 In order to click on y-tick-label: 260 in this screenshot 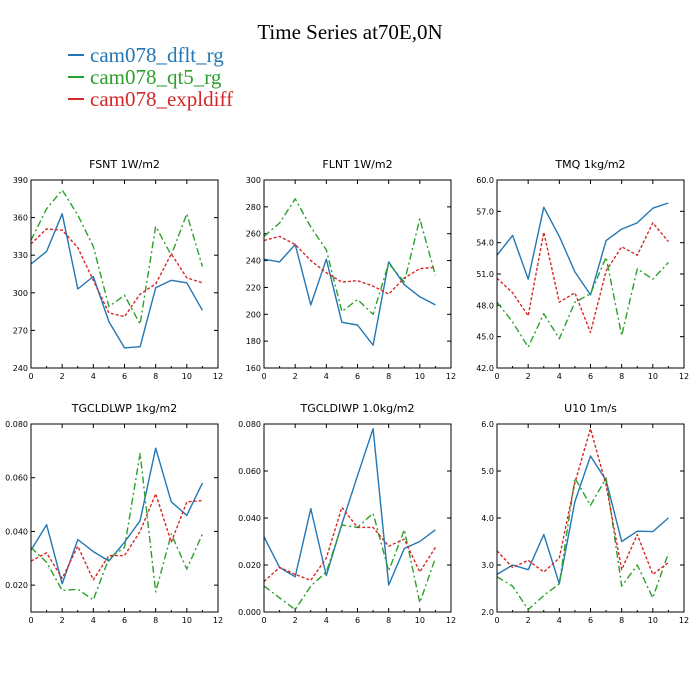, I will do `click(253, 234)`.